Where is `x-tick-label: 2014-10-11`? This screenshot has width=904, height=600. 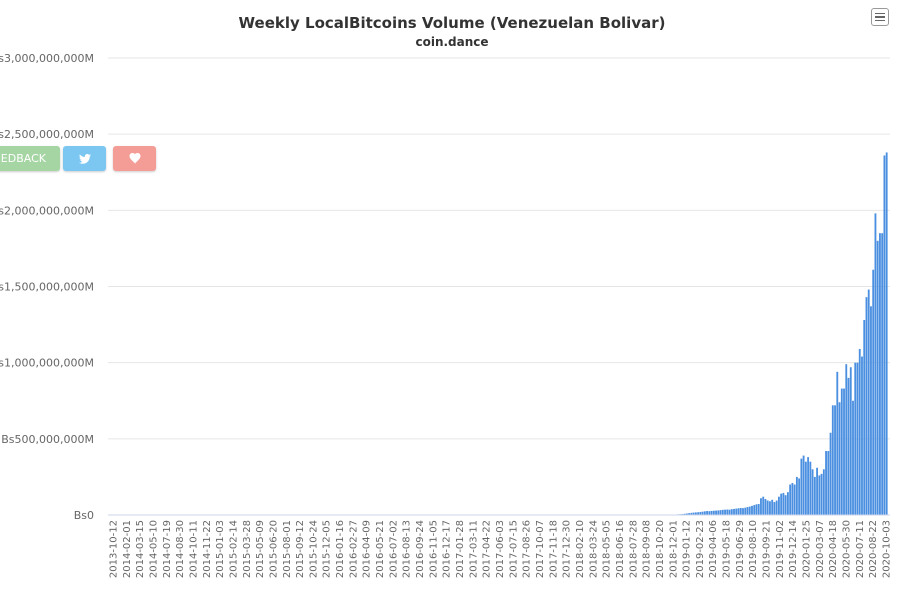 x-tick-label: 2014-10-11 is located at coordinates (193, 549).